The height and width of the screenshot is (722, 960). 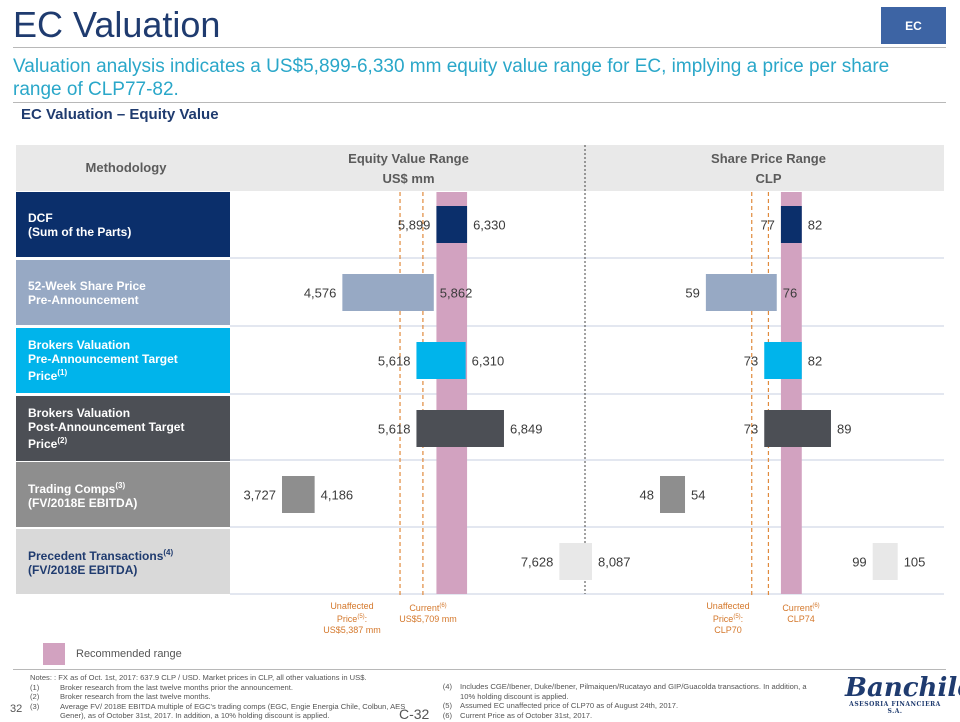 I want to click on logo-name: Banchile, so click(x=902, y=688).